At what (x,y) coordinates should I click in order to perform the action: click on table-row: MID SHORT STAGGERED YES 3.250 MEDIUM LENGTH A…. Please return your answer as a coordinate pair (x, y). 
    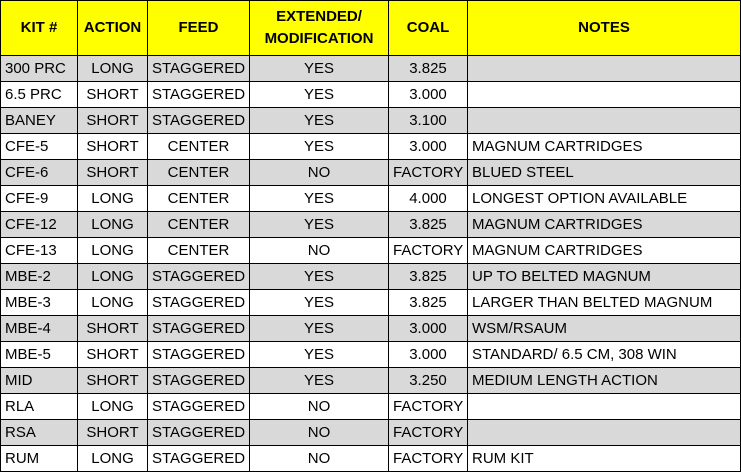
    Looking at the image, I should click on (370, 380).